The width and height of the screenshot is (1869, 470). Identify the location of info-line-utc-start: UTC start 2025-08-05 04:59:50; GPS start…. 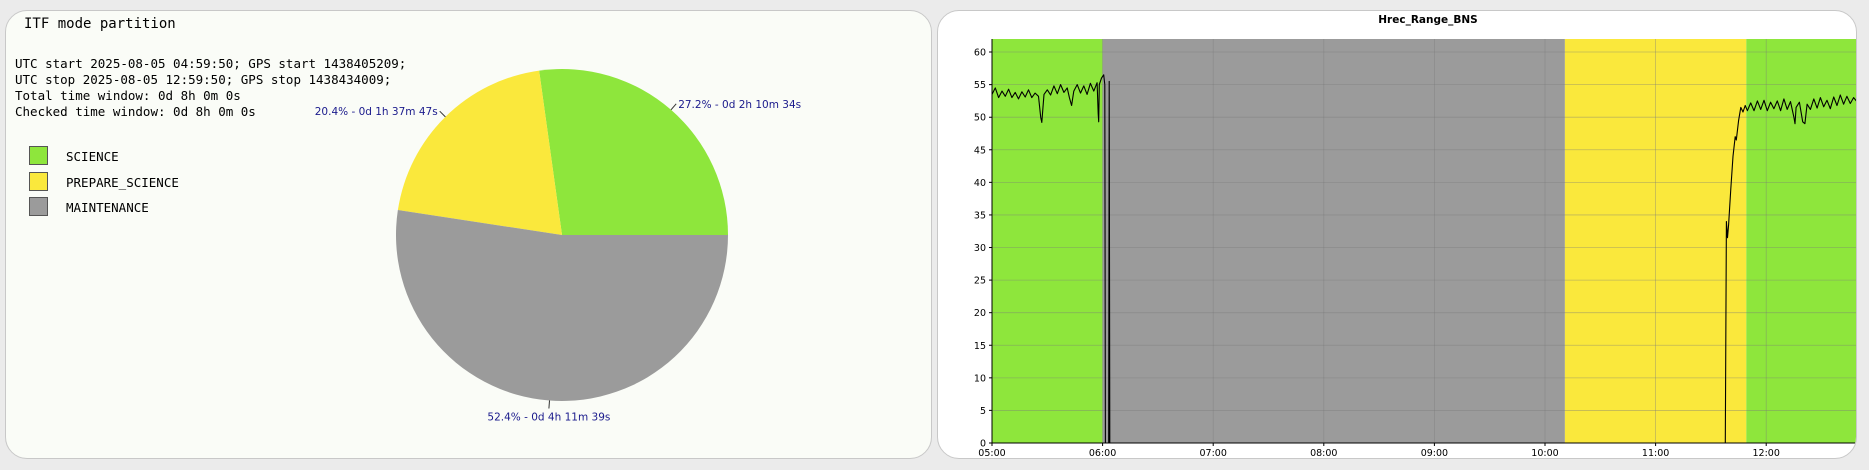
(211, 63).